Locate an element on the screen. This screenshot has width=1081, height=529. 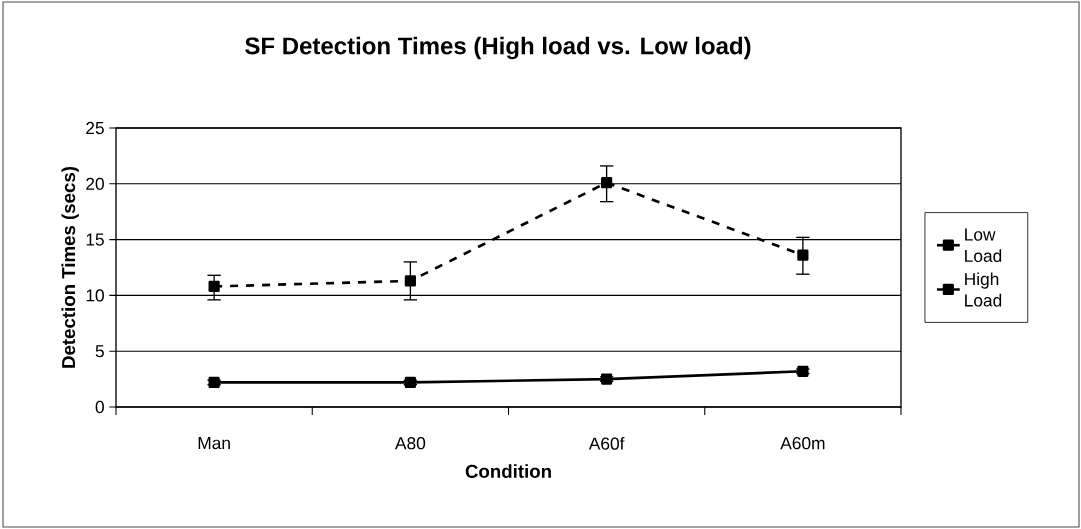
x-tick-label: A60m is located at coordinates (802, 443).